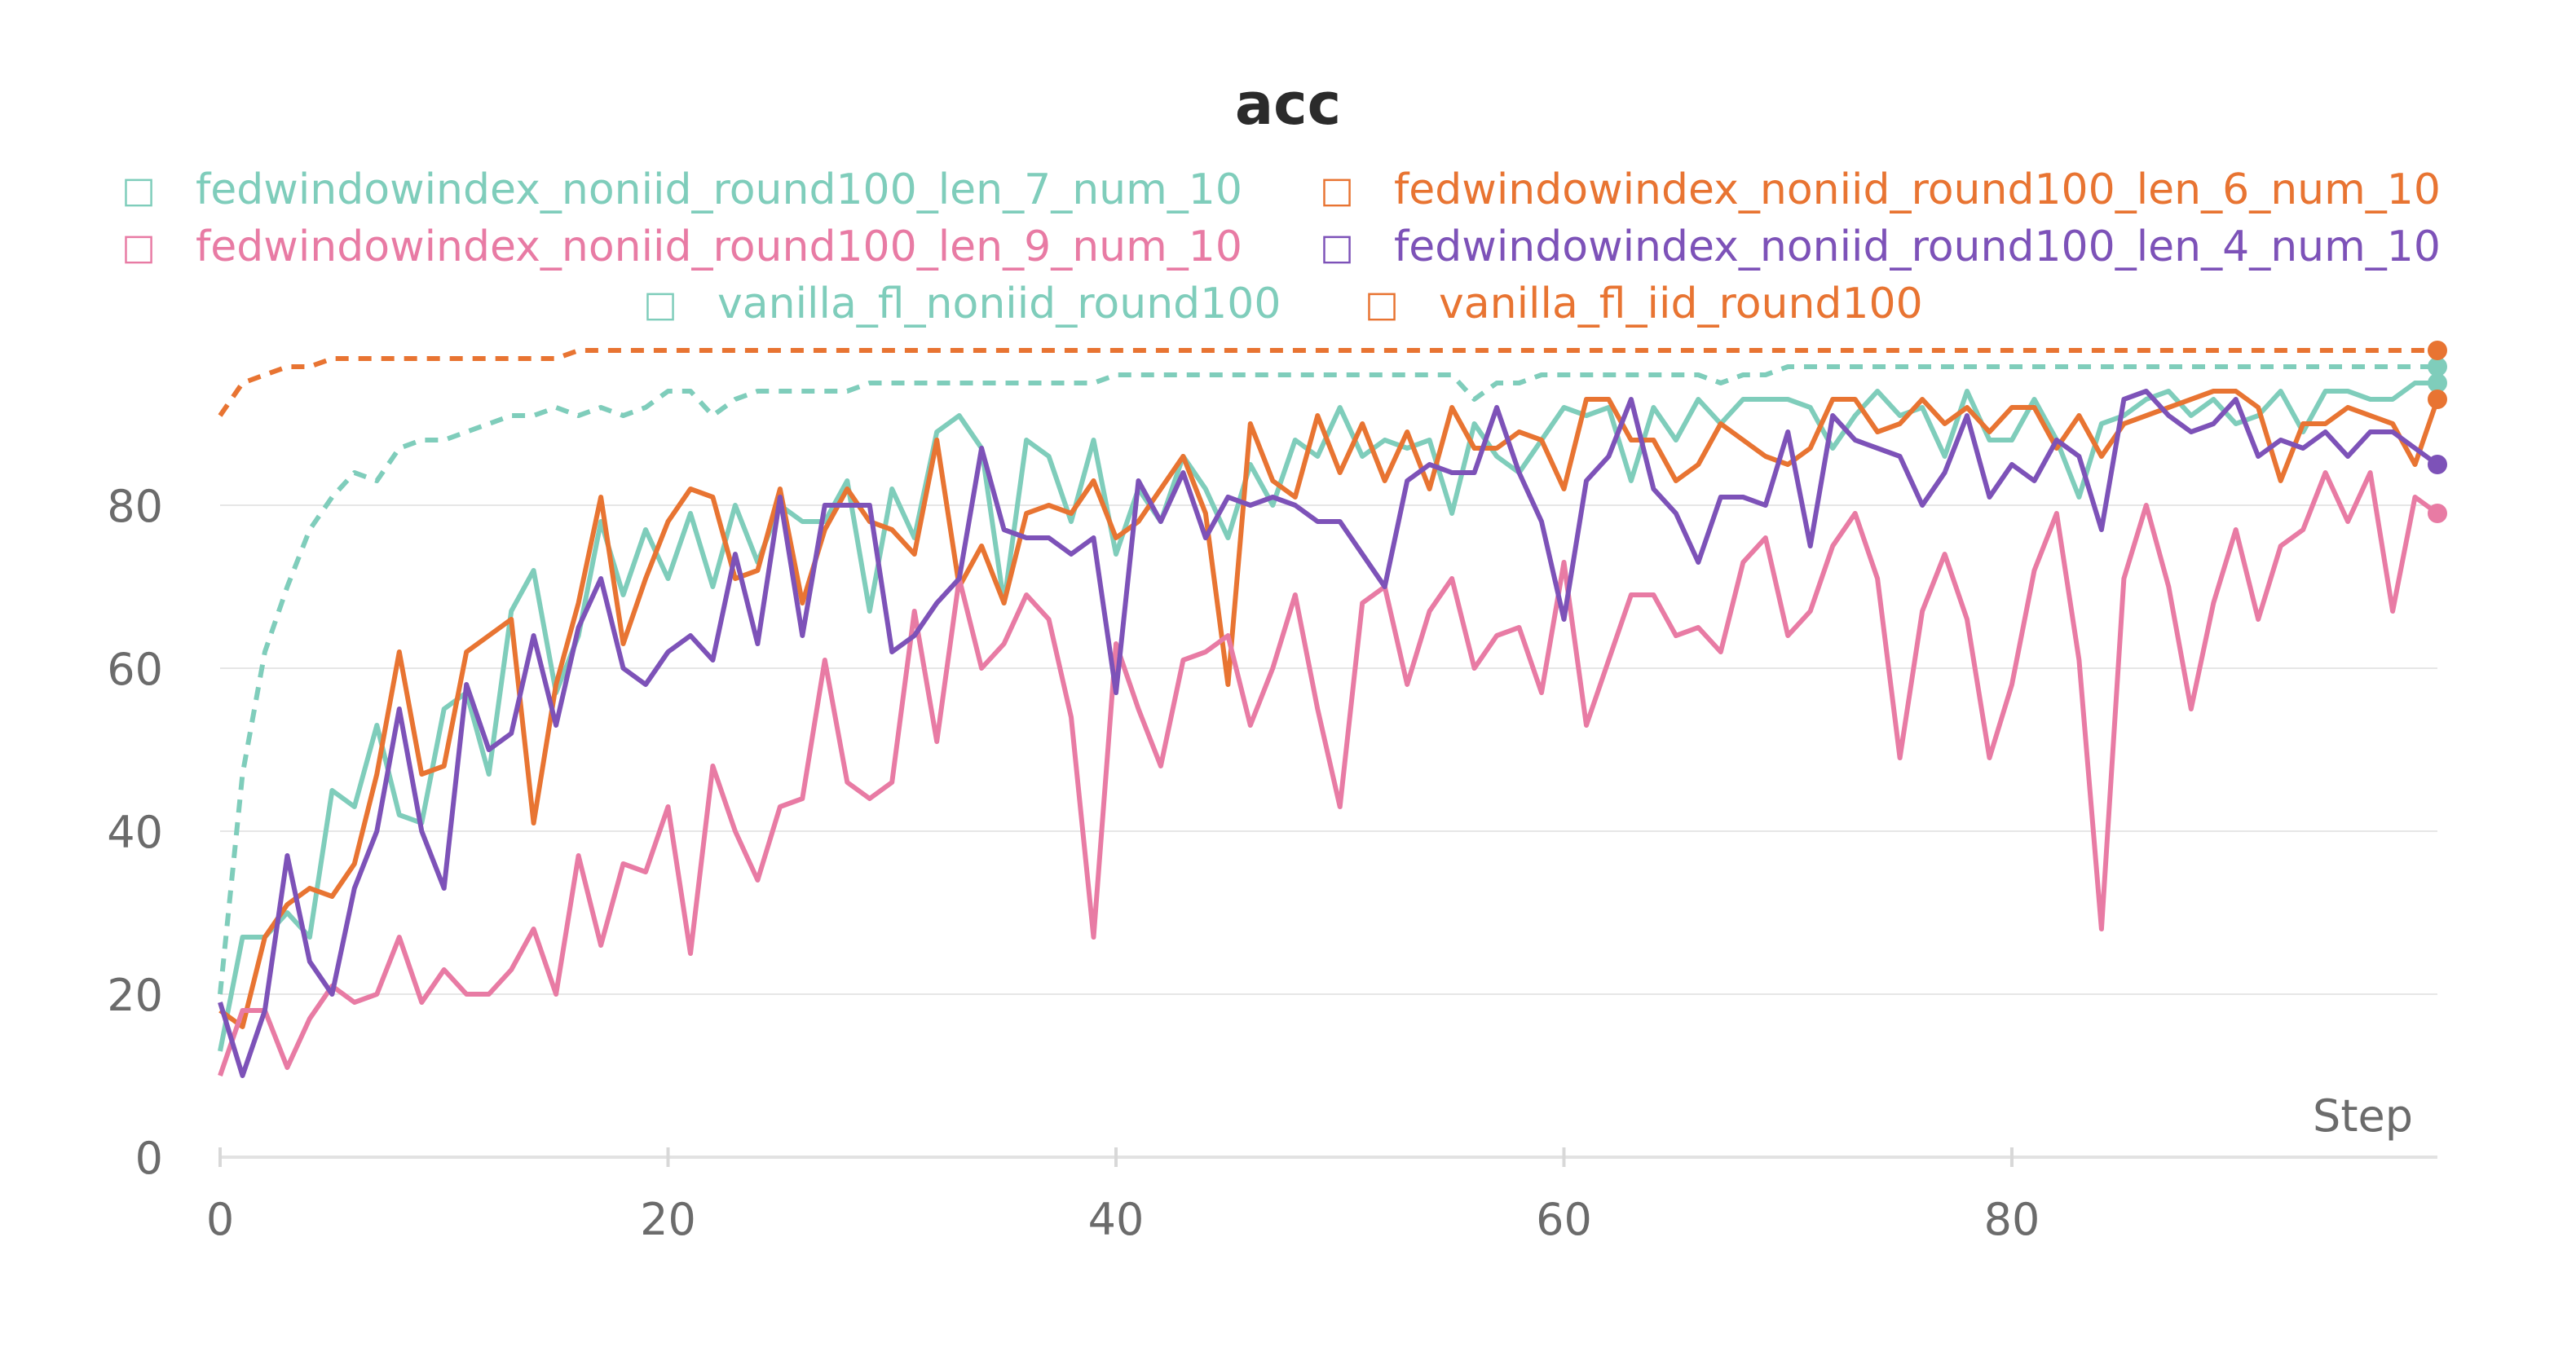  What do you see at coordinates (135, 832) in the screenshot?
I see `y-tick-label: 40` at bounding box center [135, 832].